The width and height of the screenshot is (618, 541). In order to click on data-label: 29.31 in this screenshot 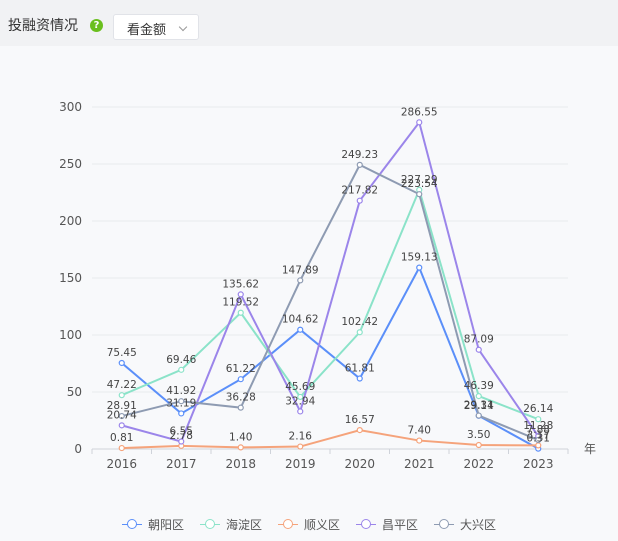, I will do `click(479, 406)`.